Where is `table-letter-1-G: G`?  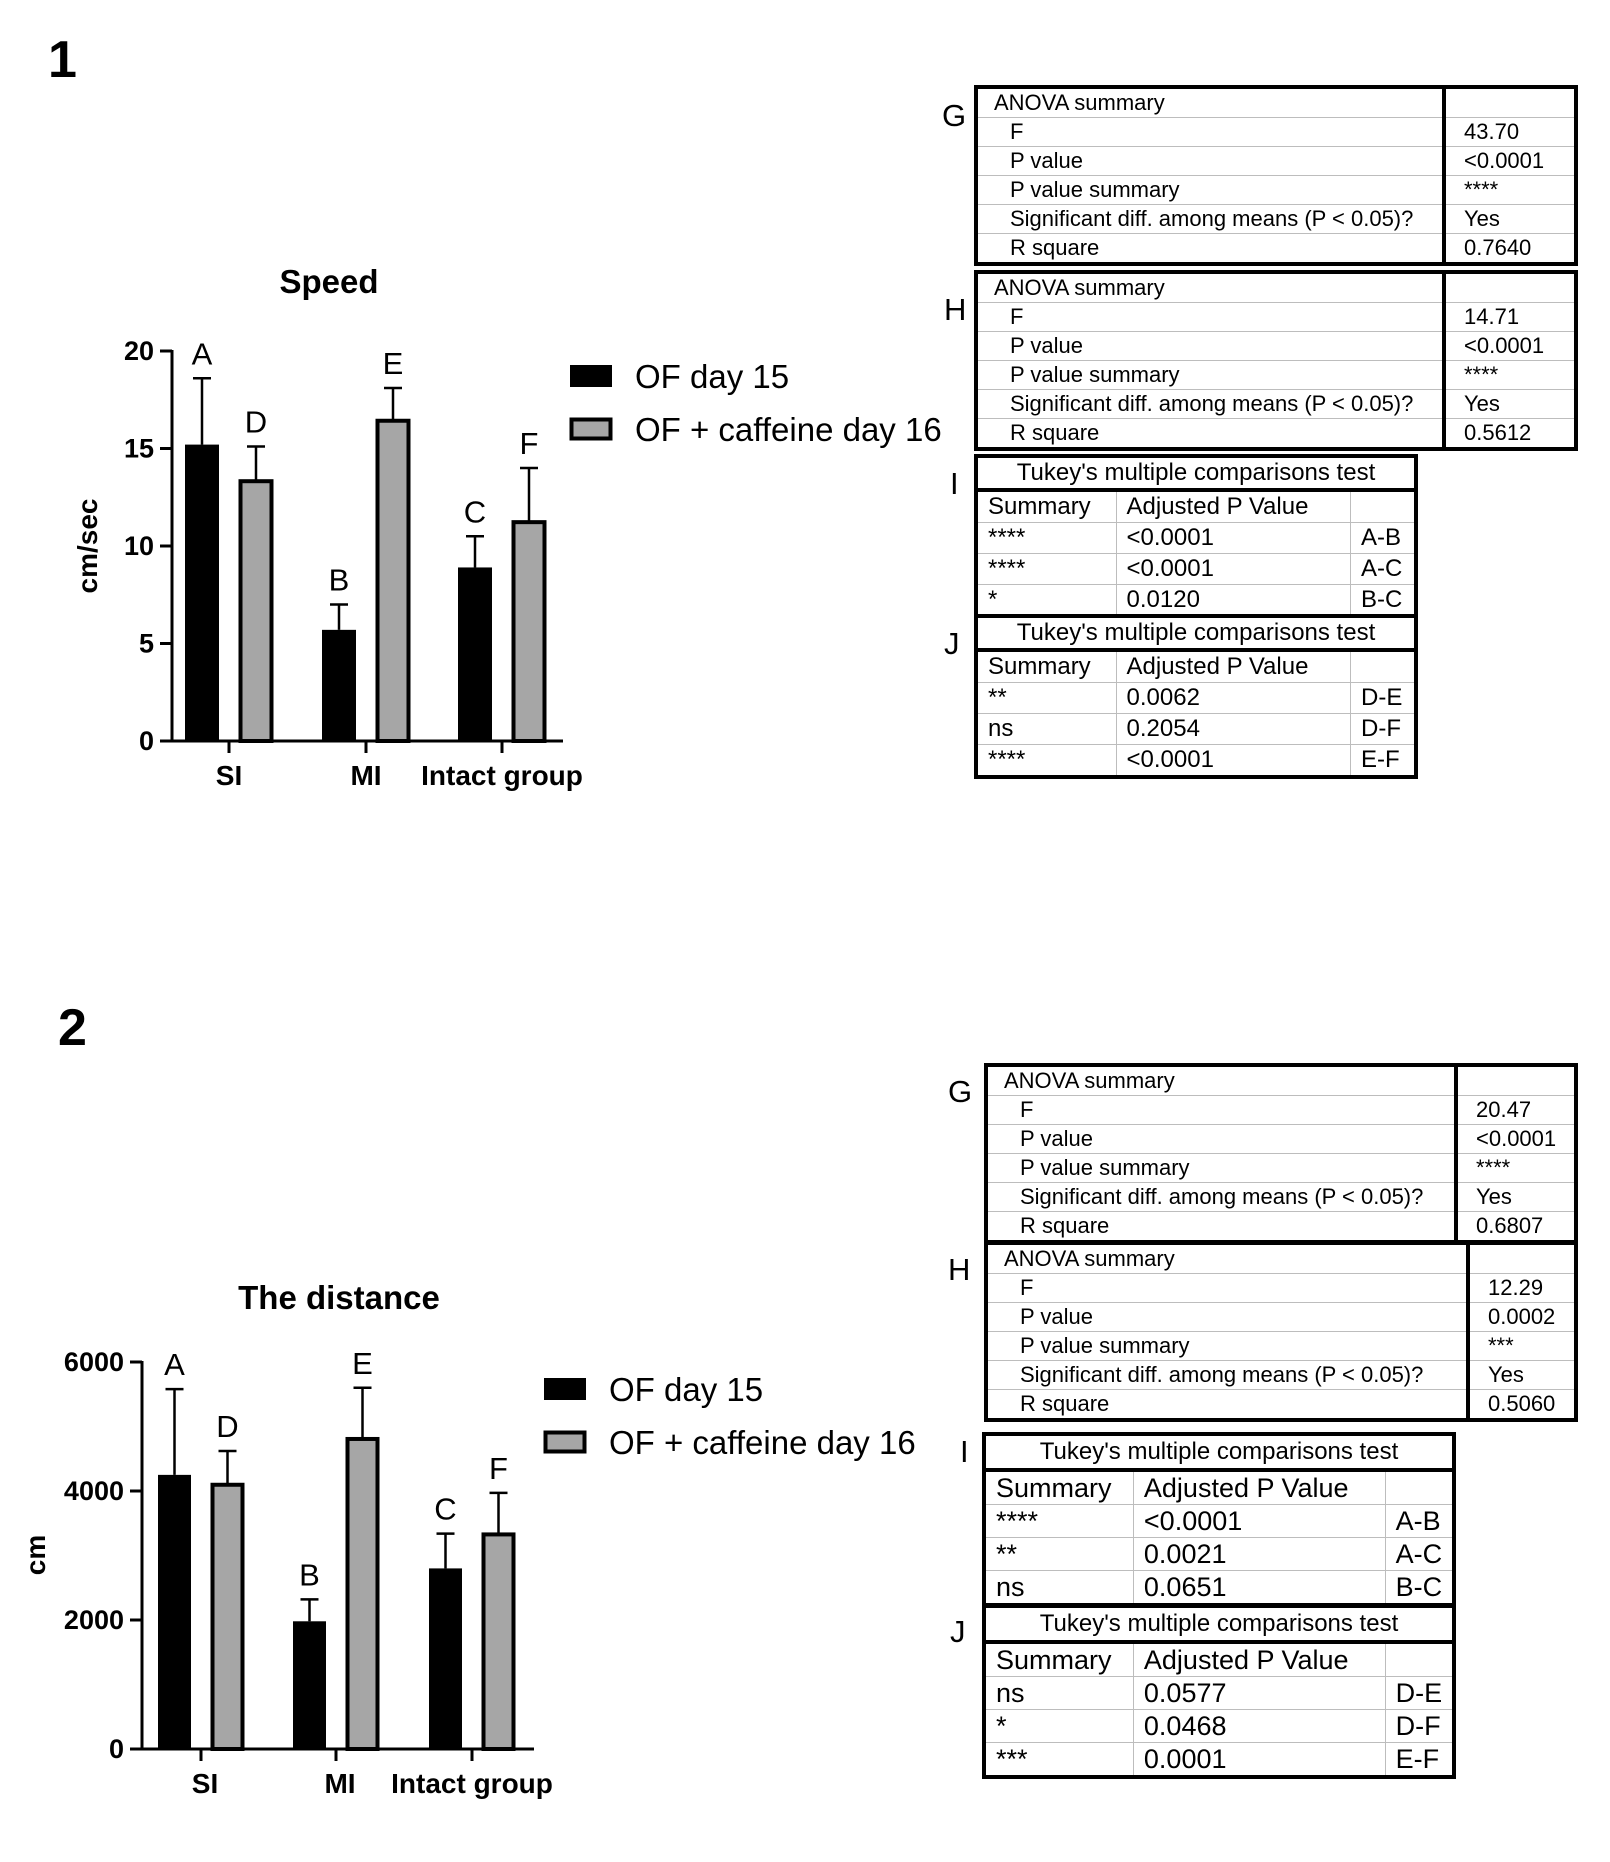
table-letter-1-G: G is located at coordinates (954, 115).